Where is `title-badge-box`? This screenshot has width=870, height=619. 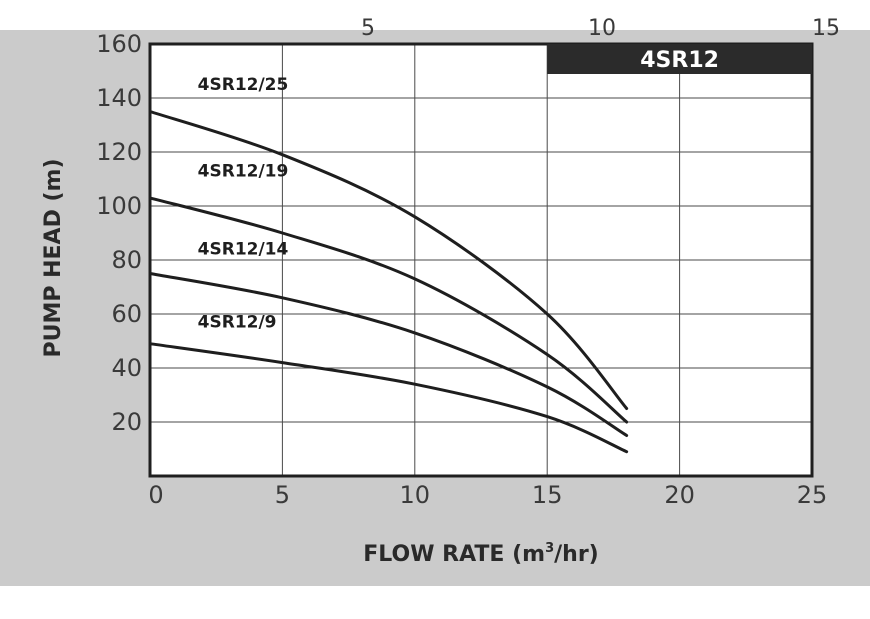
title-badge-box is located at coordinates (679, 59).